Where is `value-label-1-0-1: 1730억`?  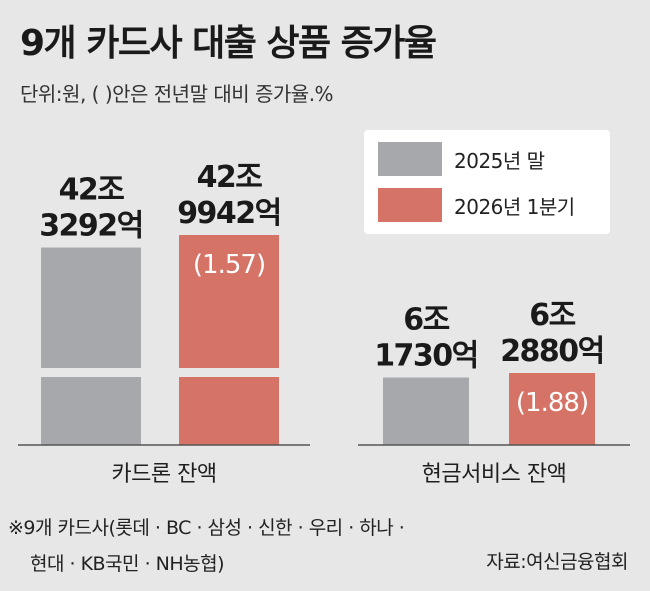
value-label-1-0-1: 1730억 is located at coordinates (426, 355).